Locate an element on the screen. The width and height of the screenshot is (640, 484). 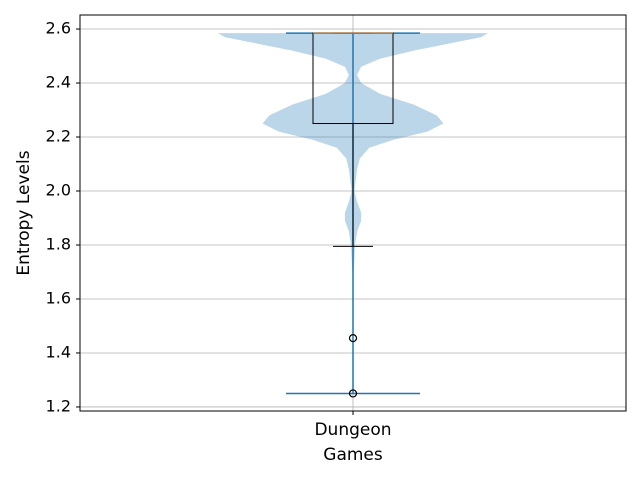
y-axis-label: Entropy Levels is located at coordinates (24, 212).